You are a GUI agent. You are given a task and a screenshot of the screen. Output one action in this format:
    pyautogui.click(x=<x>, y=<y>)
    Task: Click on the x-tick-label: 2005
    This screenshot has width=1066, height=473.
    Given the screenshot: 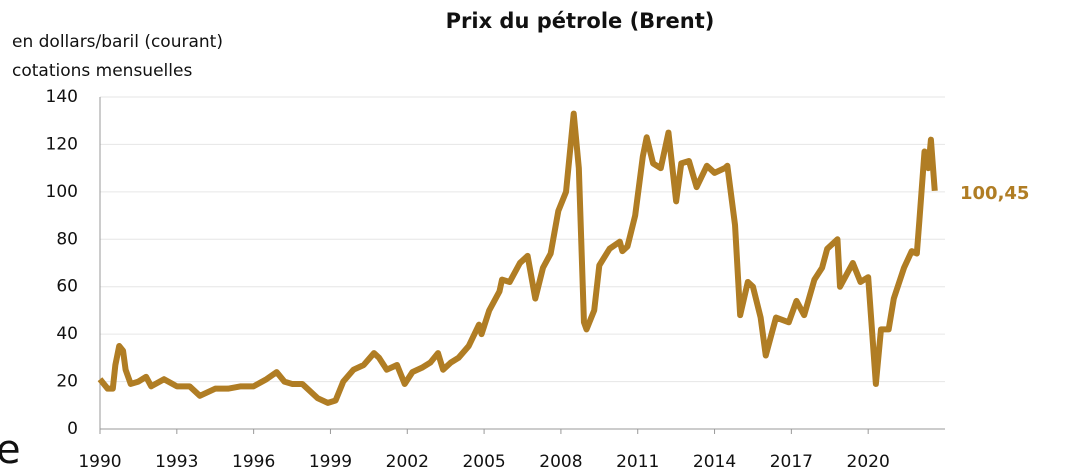 What is the action you would take?
    pyautogui.click(x=483, y=462)
    